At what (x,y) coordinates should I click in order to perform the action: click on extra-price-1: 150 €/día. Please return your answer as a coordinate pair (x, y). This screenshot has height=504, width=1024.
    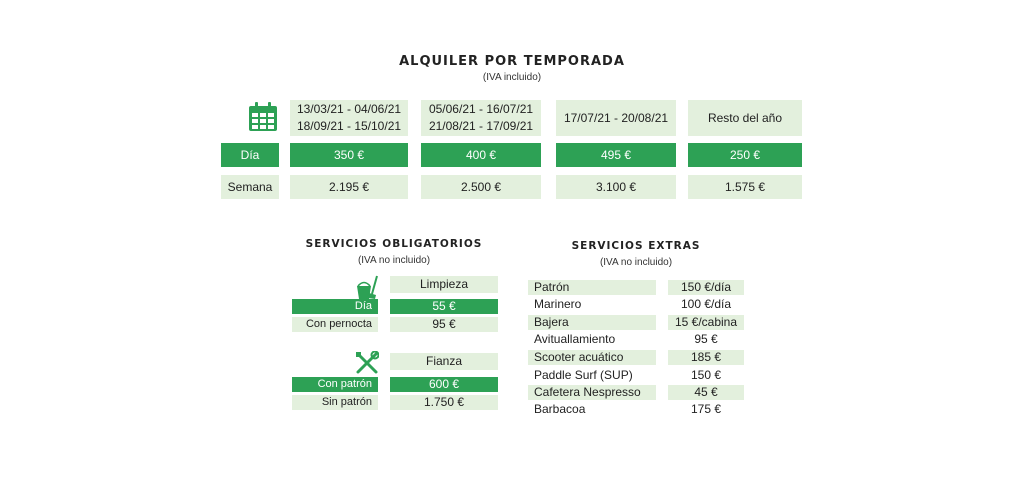
    Looking at the image, I should click on (706, 287).